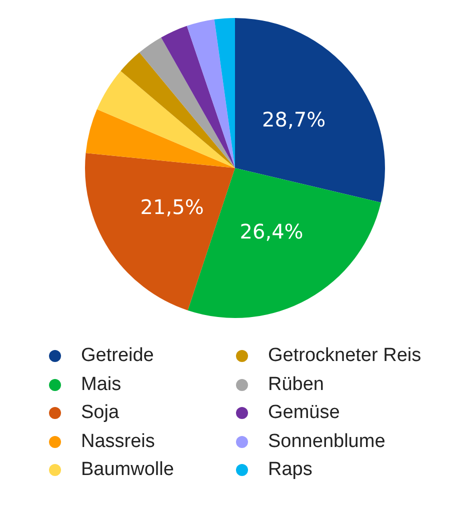  I want to click on data-label: 21,5%, so click(172, 206).